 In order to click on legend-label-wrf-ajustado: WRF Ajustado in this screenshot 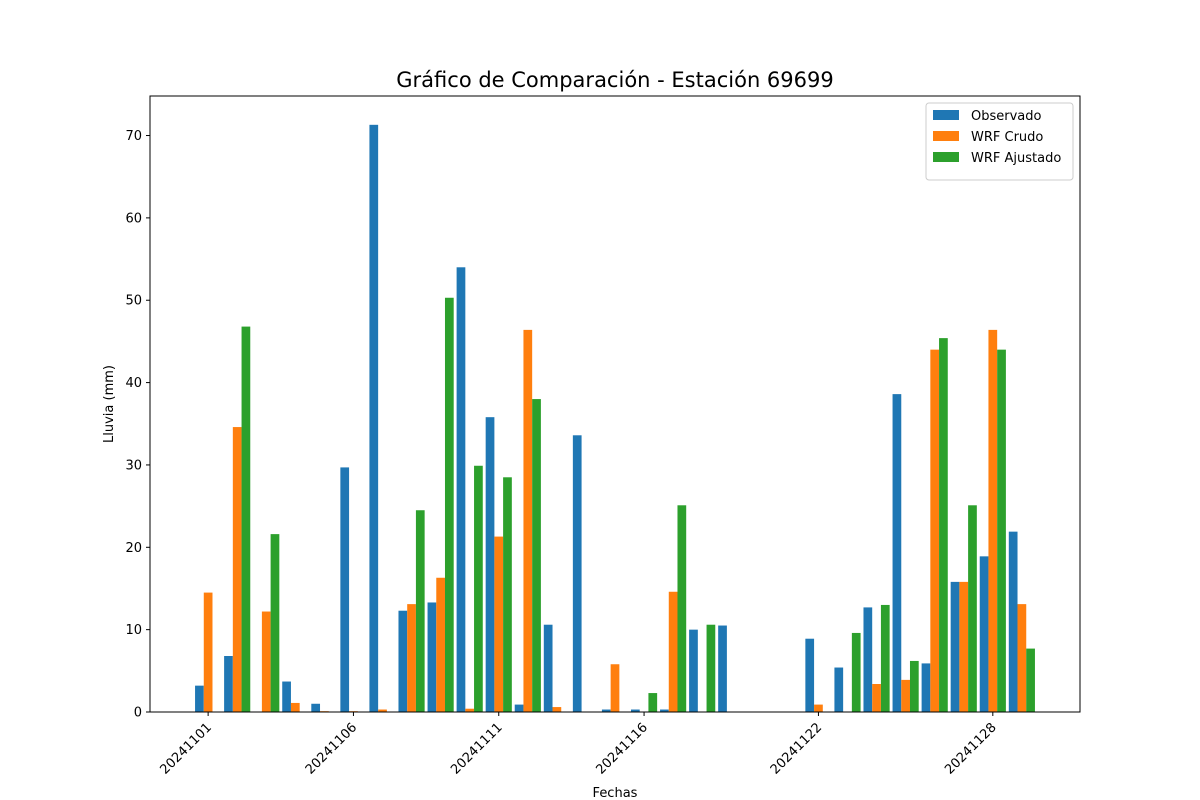, I will do `click(1016, 158)`.